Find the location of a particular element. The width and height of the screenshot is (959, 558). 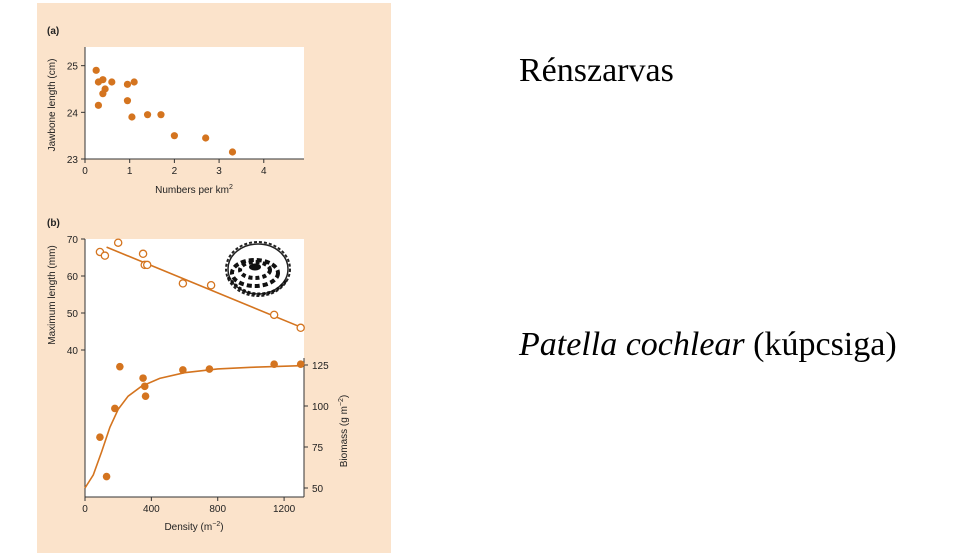

y-tick-label-b-right: 75 is located at coordinates (318, 448).